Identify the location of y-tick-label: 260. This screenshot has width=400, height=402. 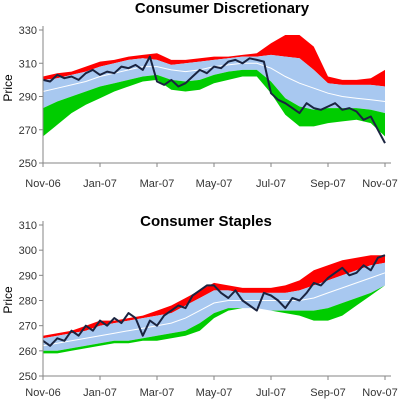
(28, 352).